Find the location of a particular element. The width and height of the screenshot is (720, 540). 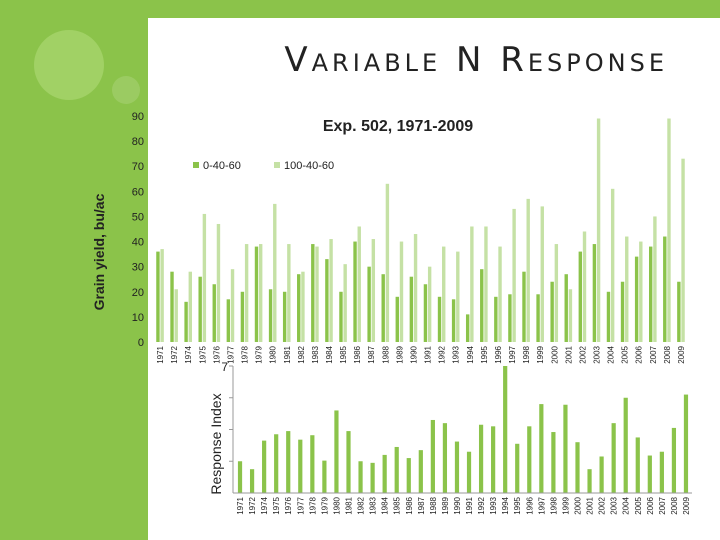

yield-x-tick-2004: 2004 is located at coordinates (611, 354).